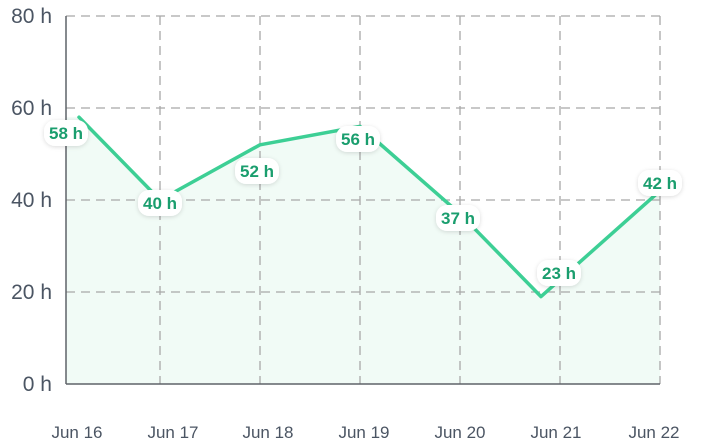  What do you see at coordinates (37, 384) in the screenshot?
I see `y-tick-label: 0 h` at bounding box center [37, 384].